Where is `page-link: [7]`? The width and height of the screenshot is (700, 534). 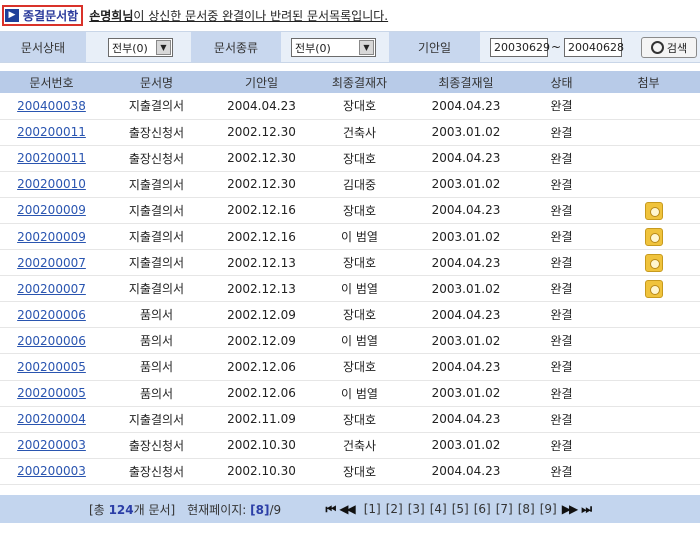
page-link: [7] is located at coordinates (504, 509).